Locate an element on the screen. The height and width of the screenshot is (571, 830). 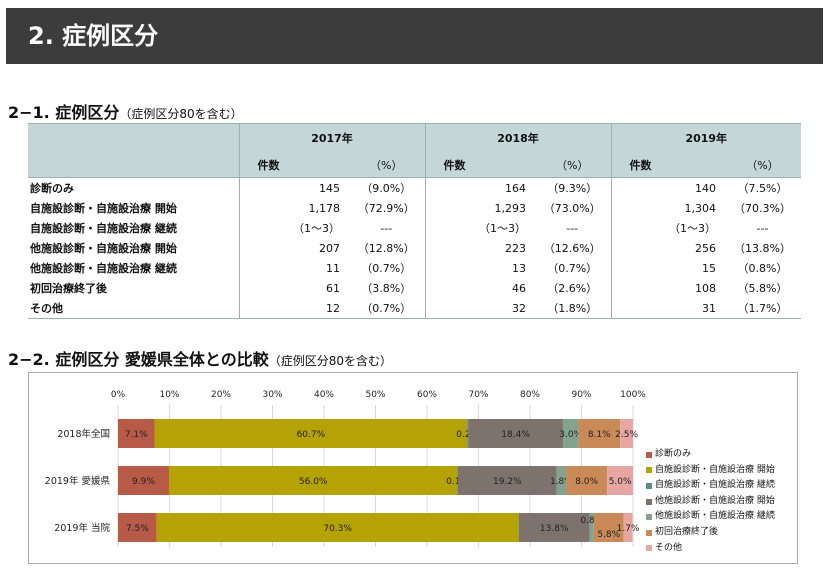
percent-cell: （12.6%） is located at coordinates (572, 248).